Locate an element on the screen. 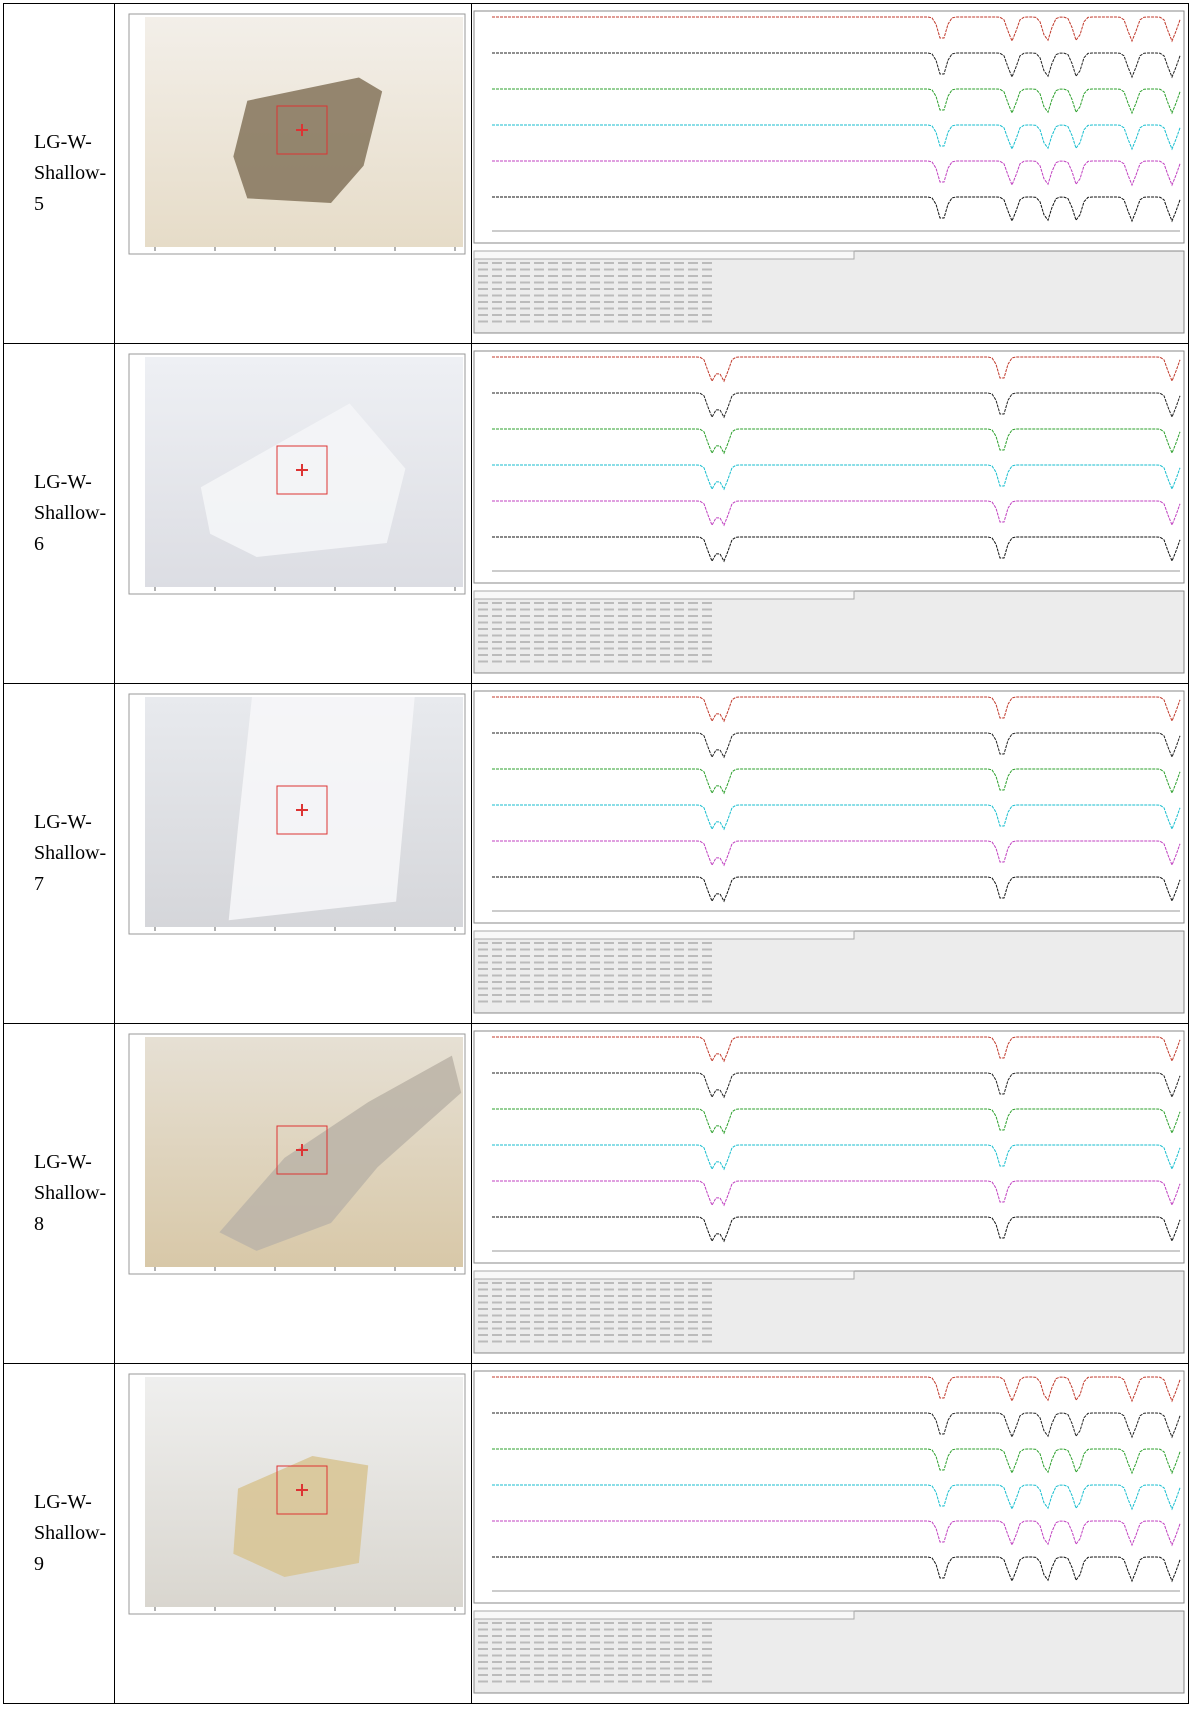 The width and height of the screenshot is (1193, 1711). sample-label: LG-W-Shallow-5 is located at coordinates (70, 173).